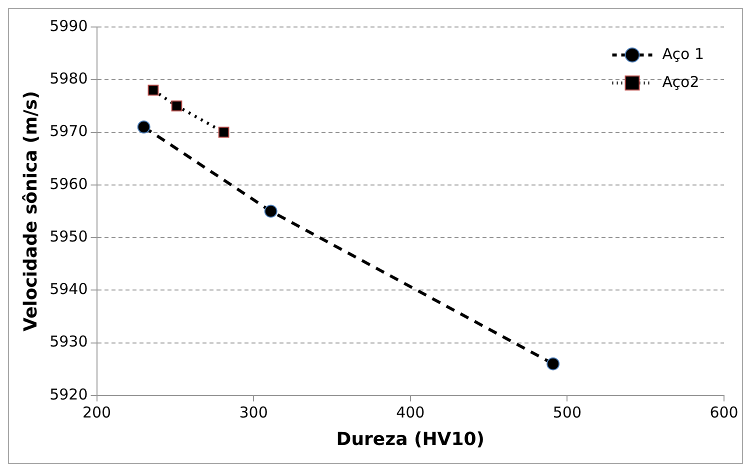 Image resolution: width=753 pixels, height=474 pixels. What do you see at coordinates (31, 211) in the screenshot?
I see `y-axis-title: Velocidade sônica (m/s)` at bounding box center [31, 211].